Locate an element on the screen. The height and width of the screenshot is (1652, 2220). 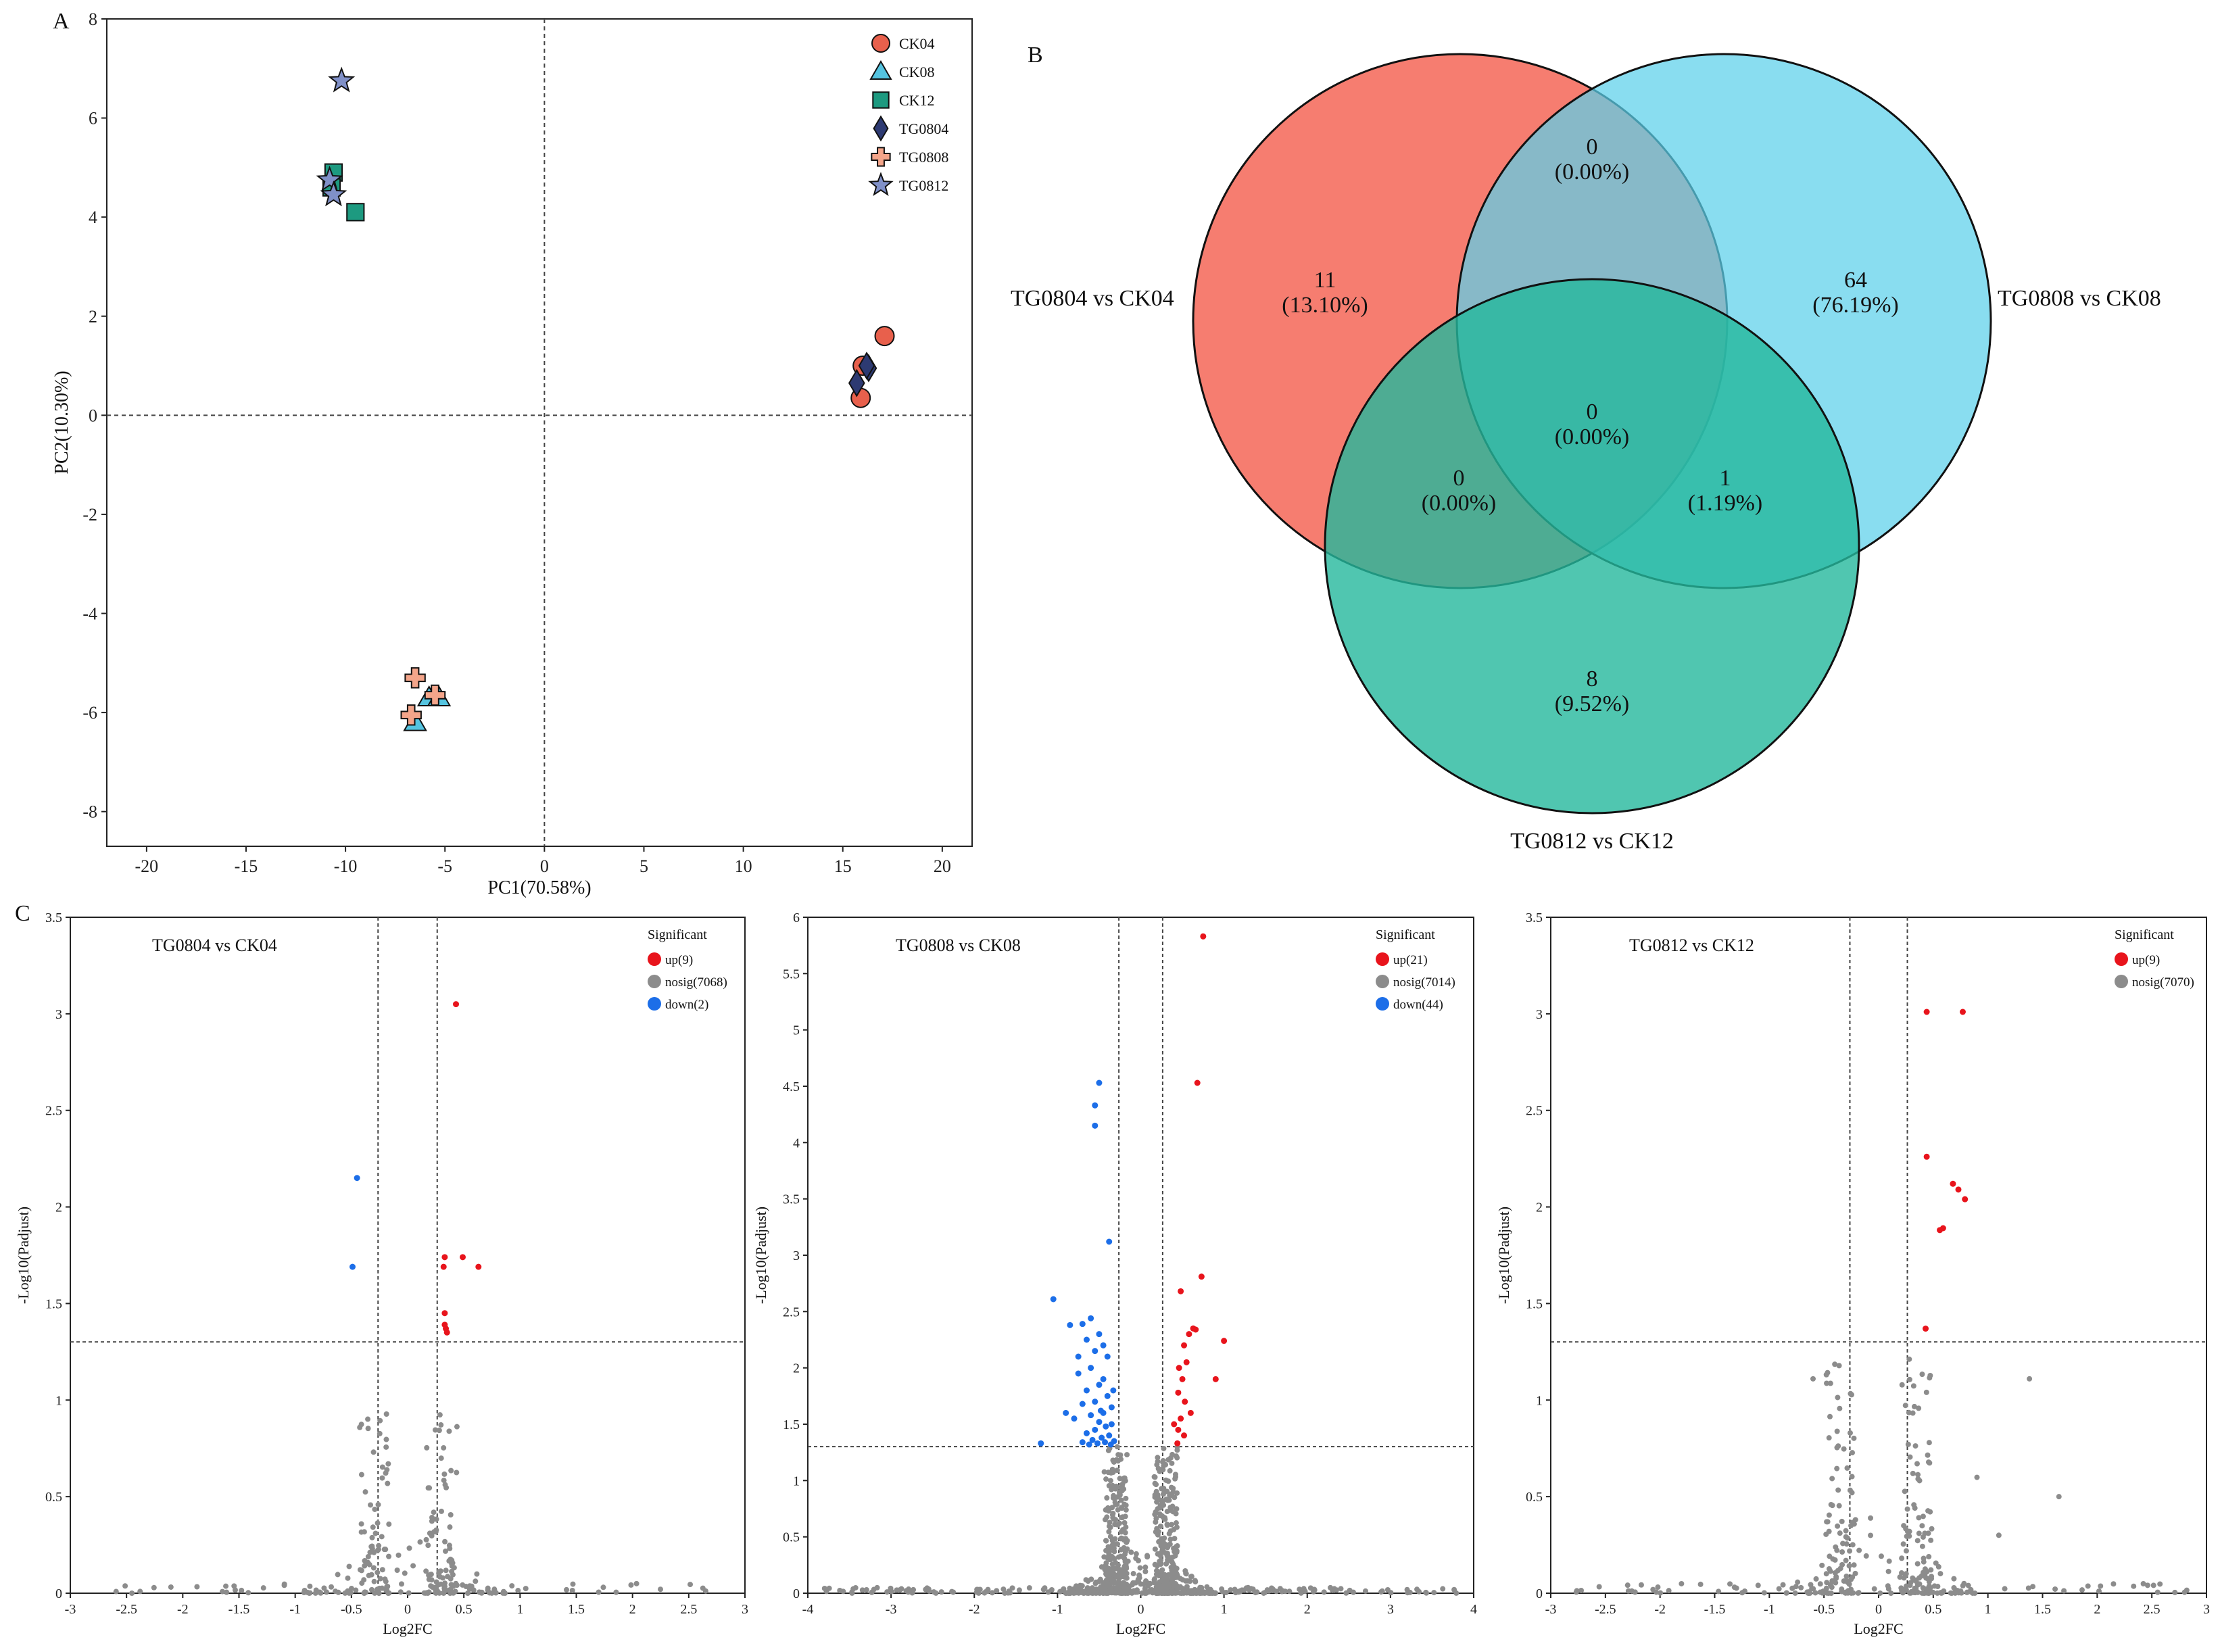
pca-x-tick-label: 15 is located at coordinates (843, 866).